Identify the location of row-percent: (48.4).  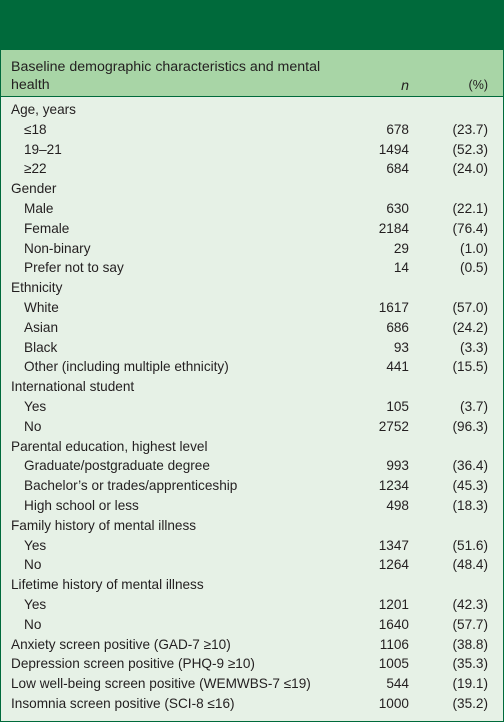
(470, 565).